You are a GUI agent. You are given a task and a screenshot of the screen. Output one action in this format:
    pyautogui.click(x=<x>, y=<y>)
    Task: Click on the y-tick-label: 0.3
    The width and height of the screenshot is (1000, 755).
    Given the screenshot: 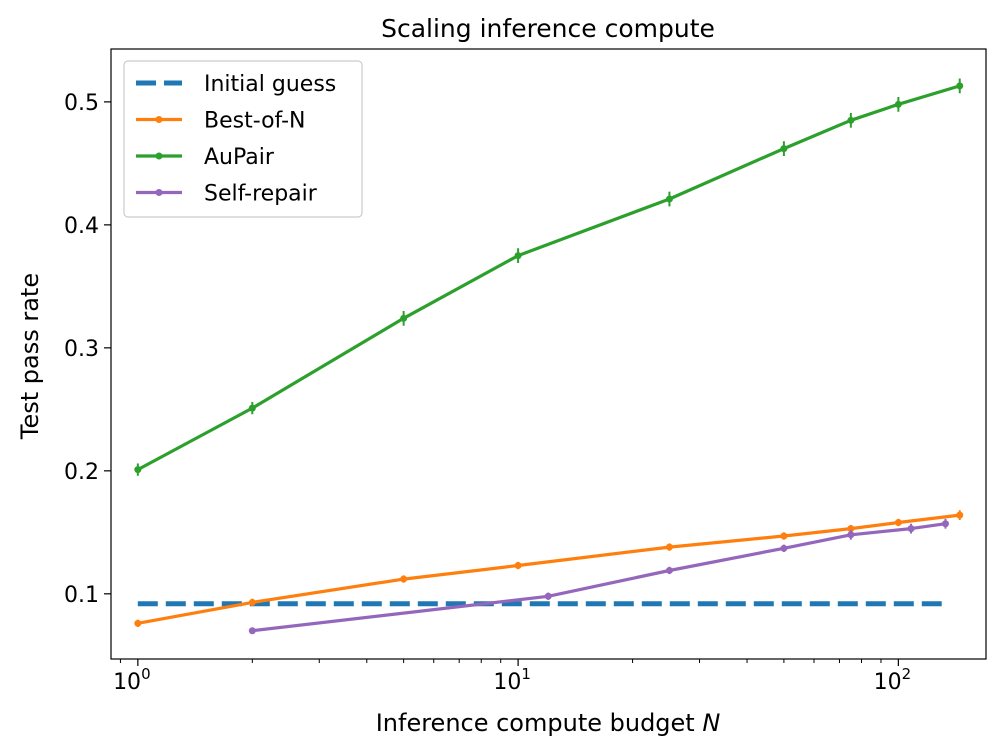 What is the action you would take?
    pyautogui.click(x=81, y=349)
    